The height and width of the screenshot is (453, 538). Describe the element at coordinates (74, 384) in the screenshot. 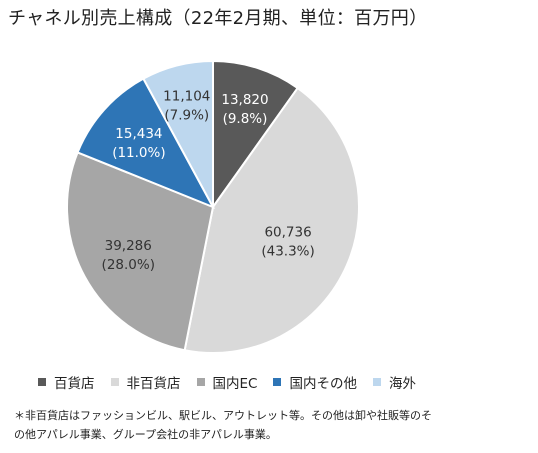

I see `legend-label: 百貨店` at that location.